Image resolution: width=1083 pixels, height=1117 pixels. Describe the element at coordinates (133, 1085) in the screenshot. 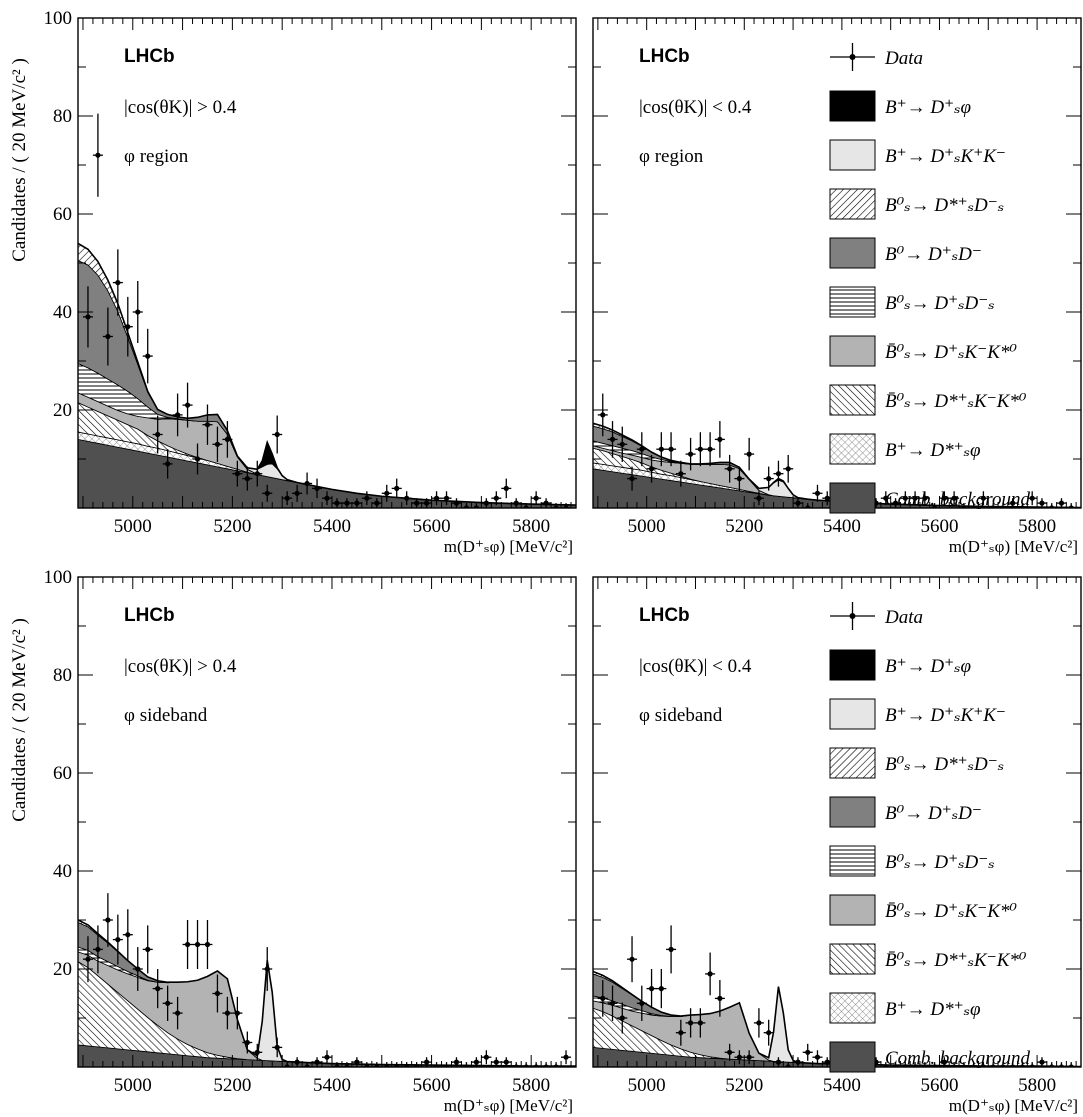

I see `x-tick-label: 5000` at that location.